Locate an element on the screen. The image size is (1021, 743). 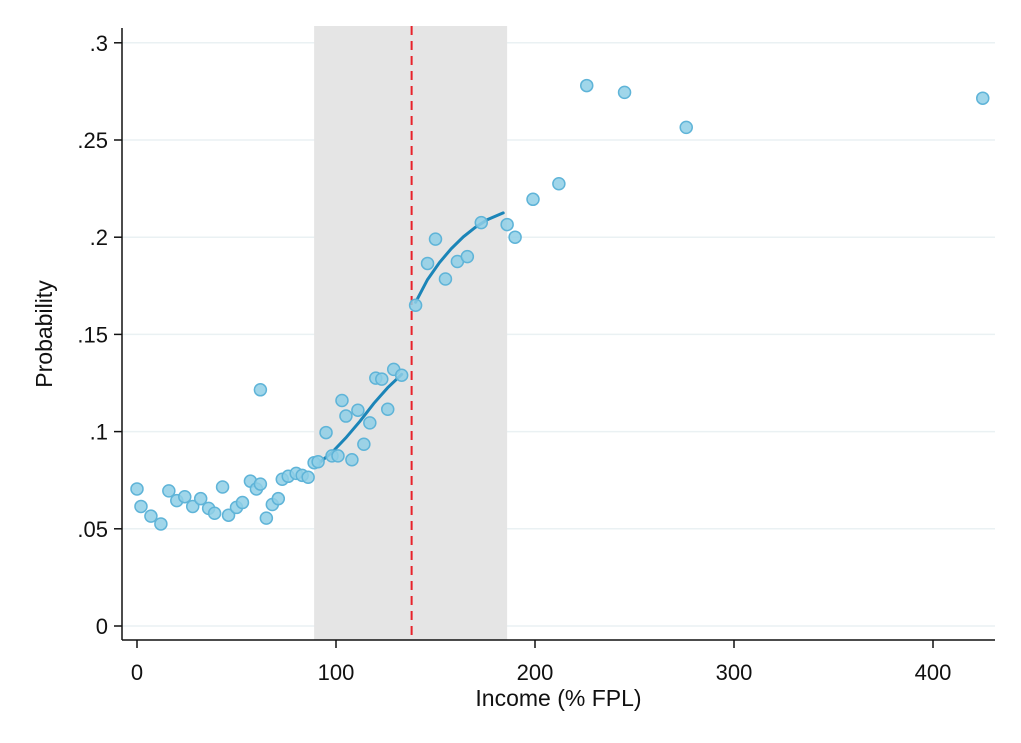
y-axis-title: Probability is located at coordinates (44, 334).